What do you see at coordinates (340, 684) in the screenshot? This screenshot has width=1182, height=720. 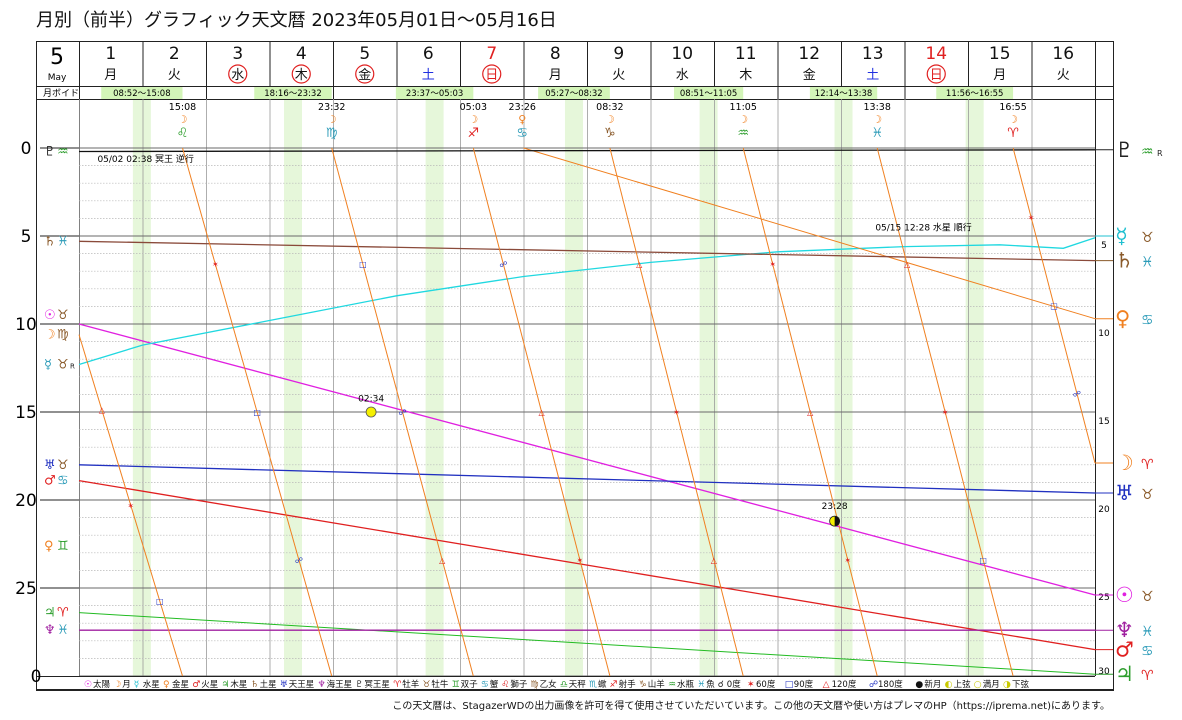 I see `legend-label: 海王星` at bounding box center [340, 684].